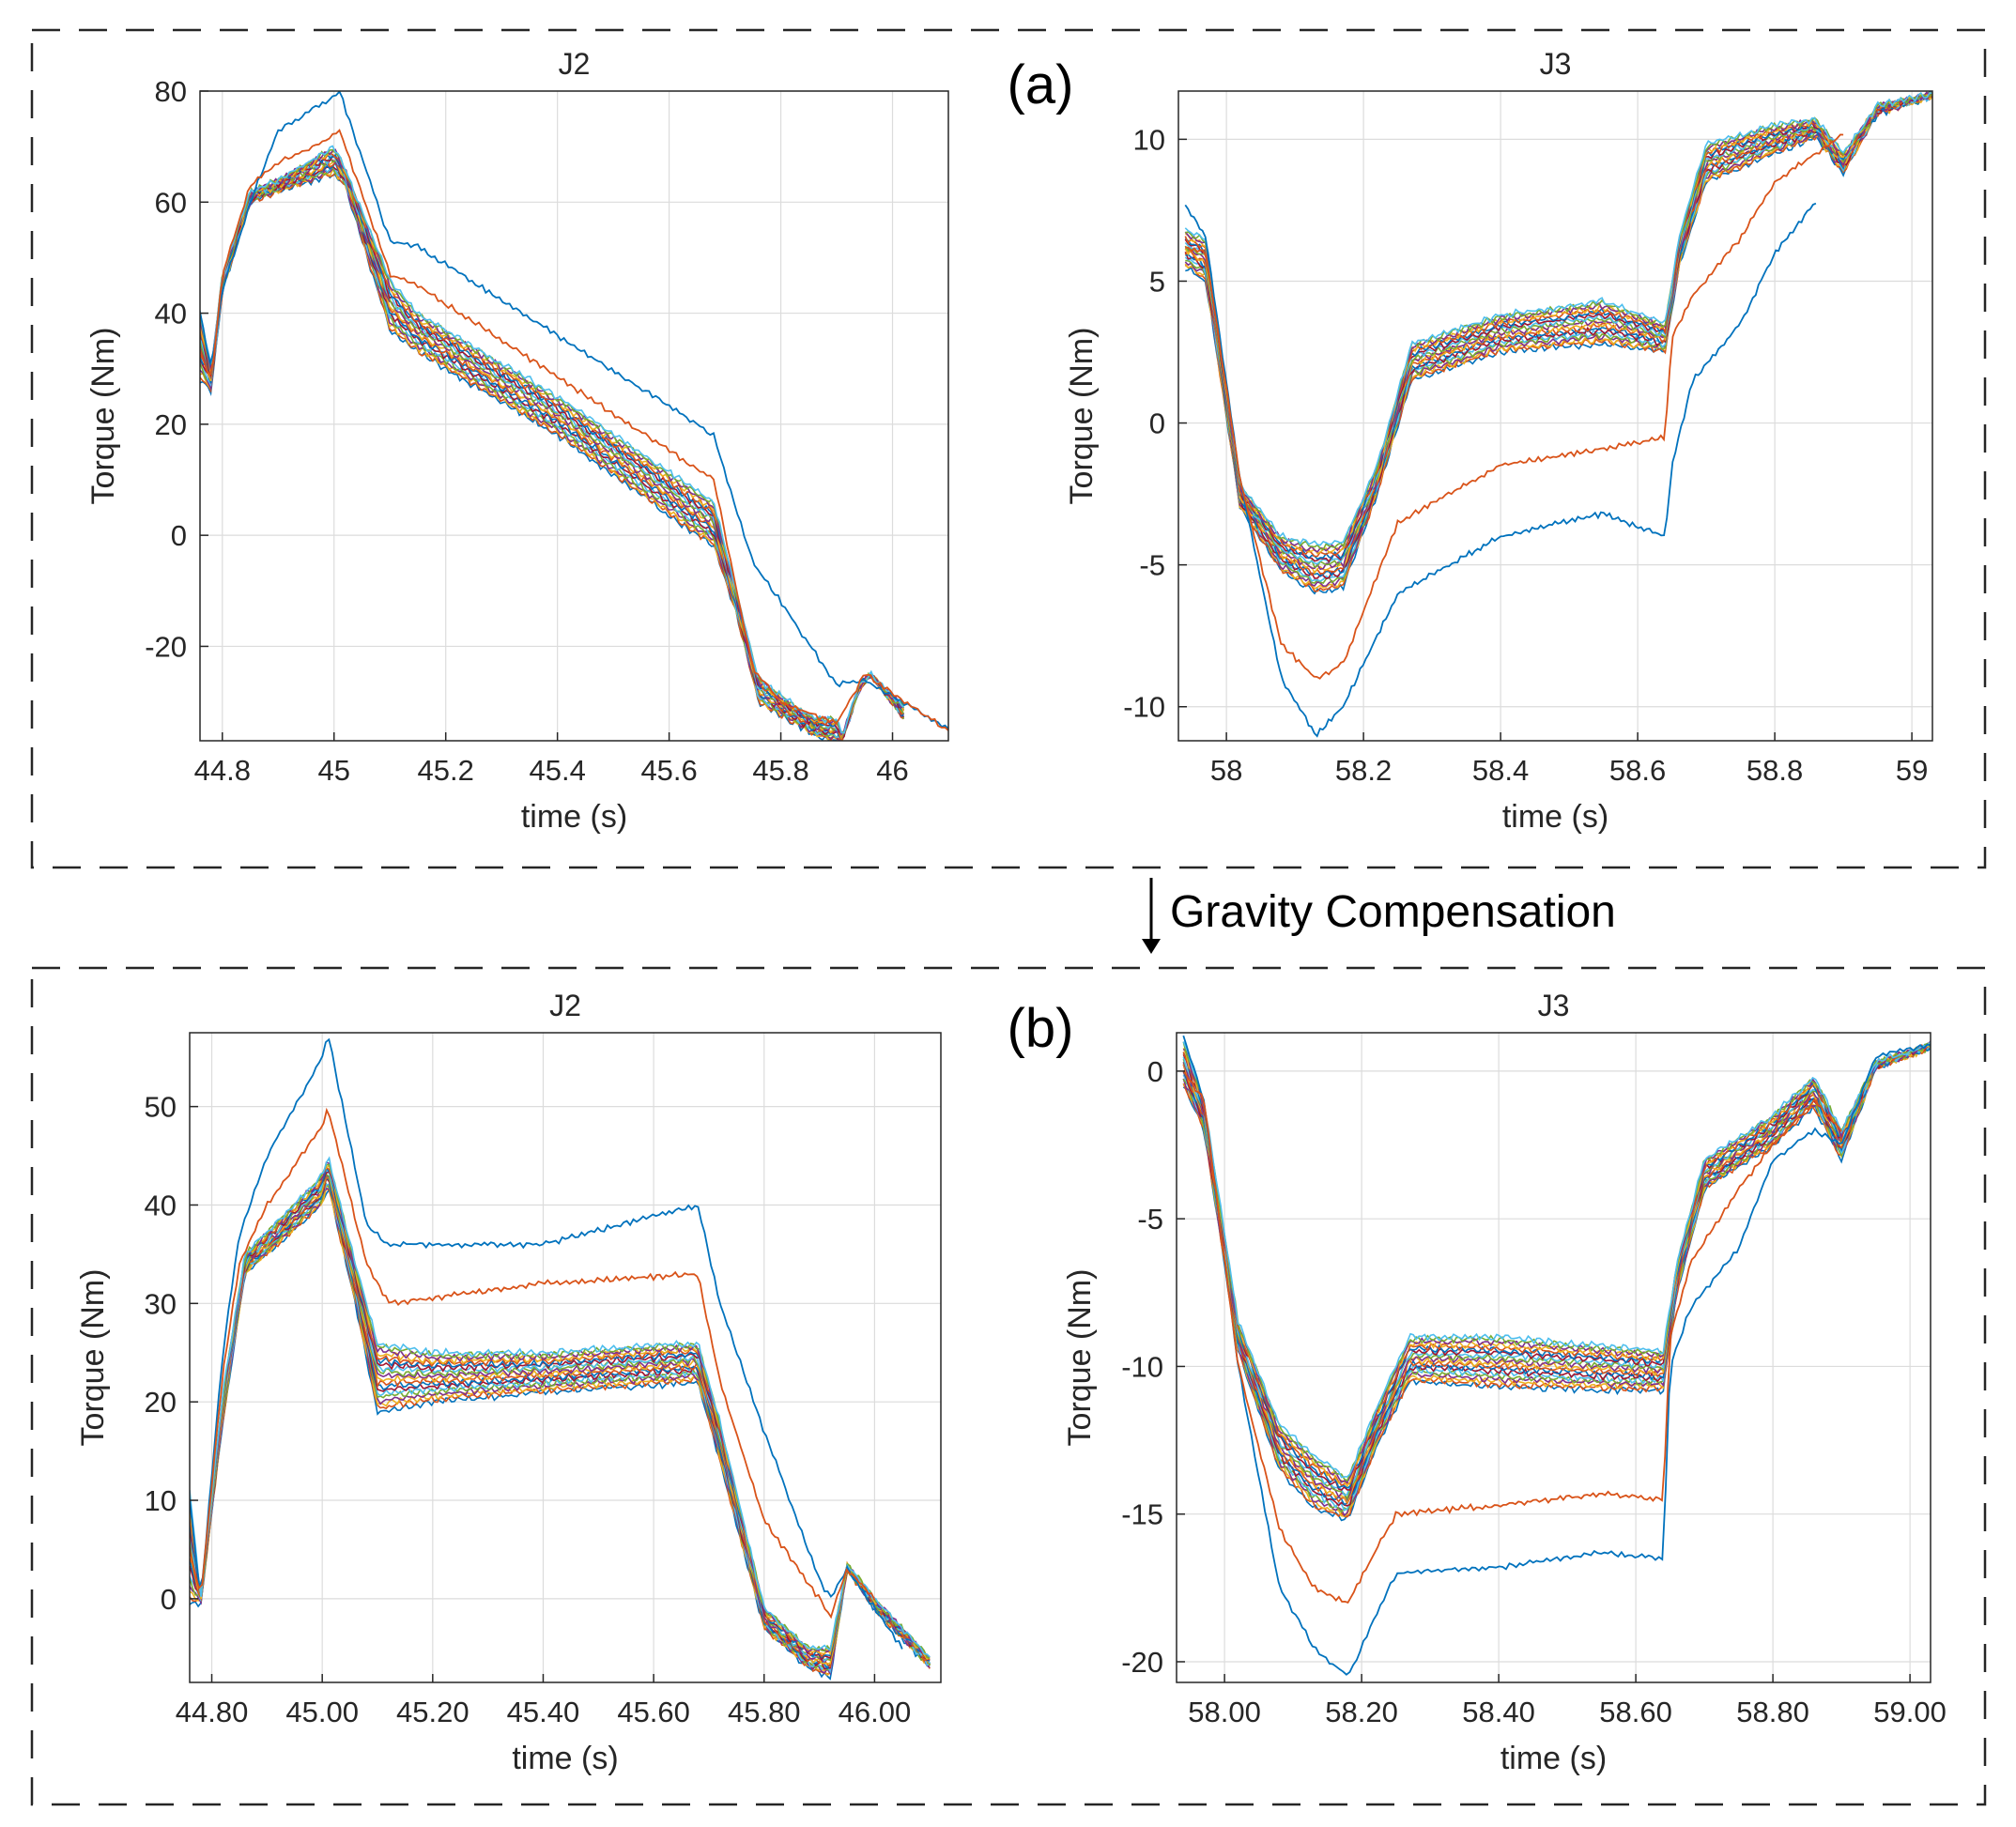 Image resolution: width=2016 pixels, height=1827 pixels. I want to click on x-tick-label: 45.40, so click(543, 1712).